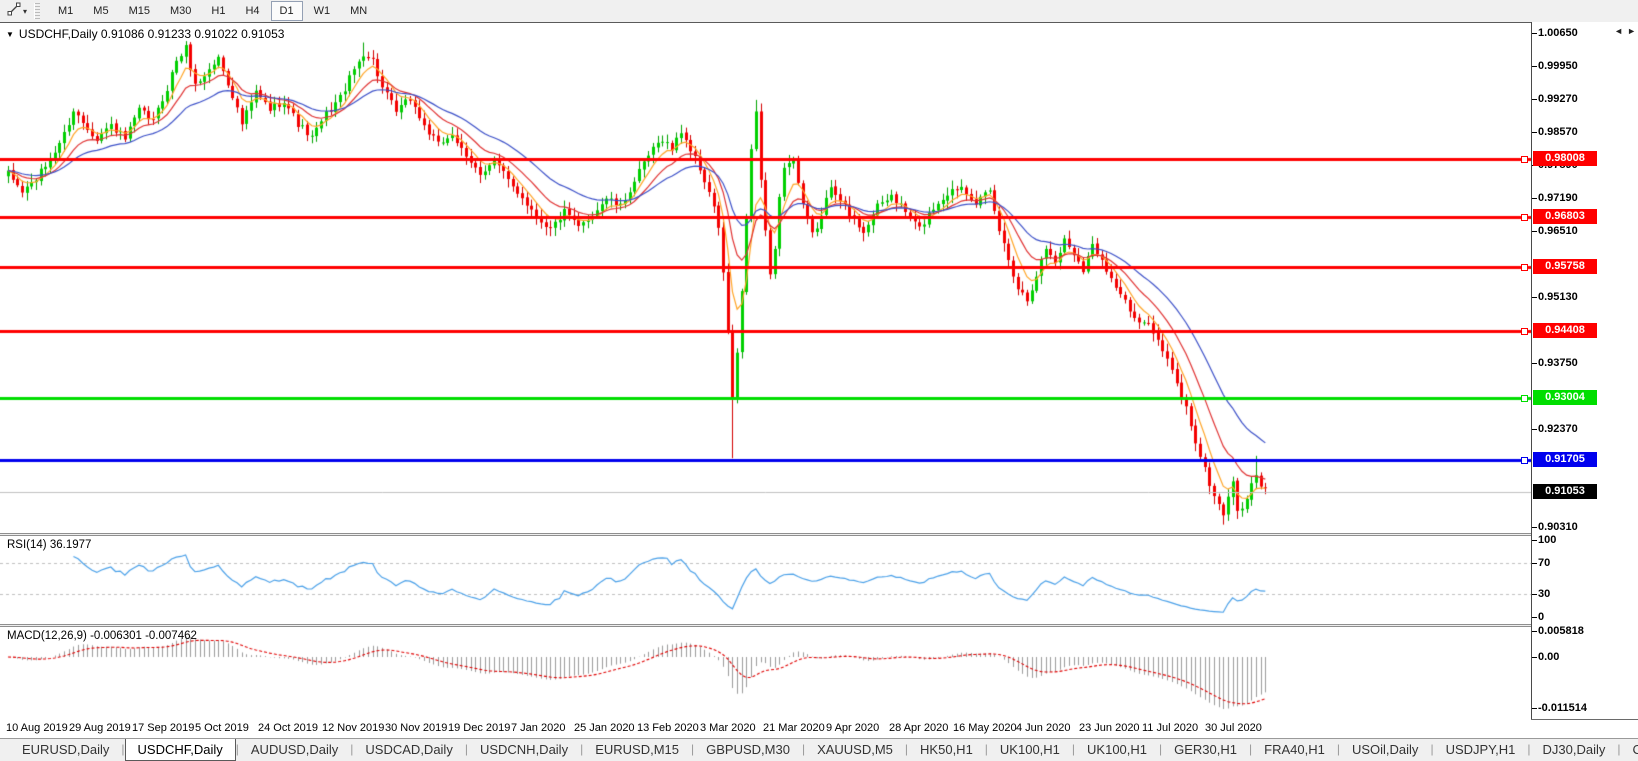 The image size is (1638, 761). Describe the element at coordinates (1206, 749) in the screenshot. I see `symbol-tab: GER30,H1` at that location.